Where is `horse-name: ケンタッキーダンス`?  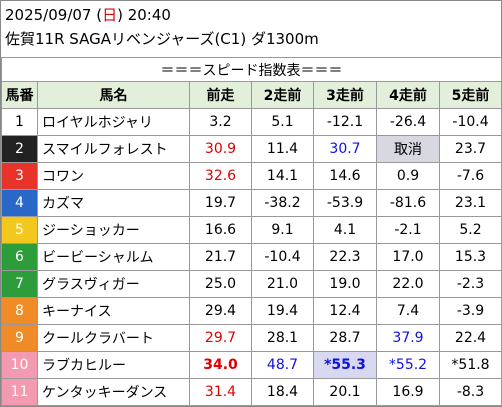 horse-name: ケンタッキーダンス is located at coordinates (113, 392).